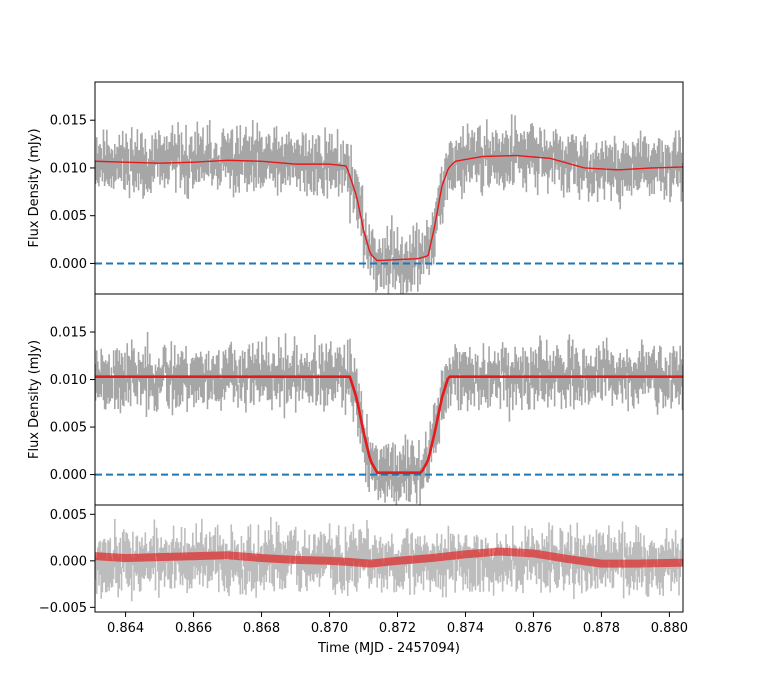 The image size is (759, 688). I want to click on x-tick-label: 0.872, so click(397, 628).